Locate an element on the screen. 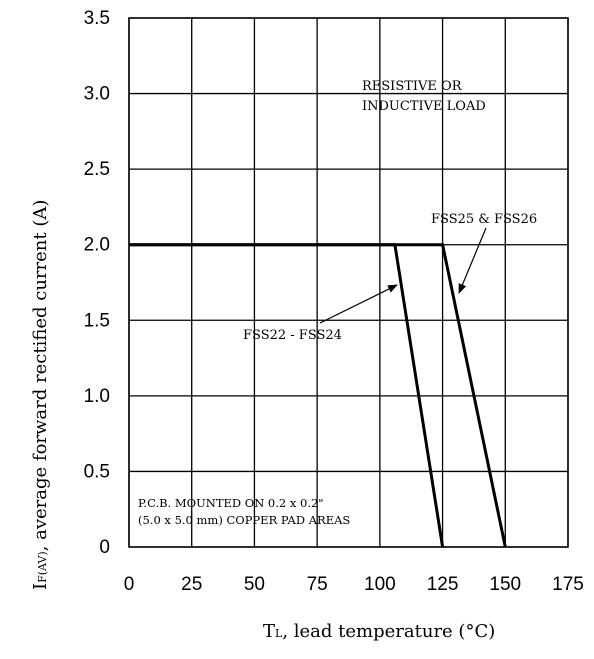 The height and width of the screenshot is (659, 594). x-tick-label: 75 is located at coordinates (317, 584).